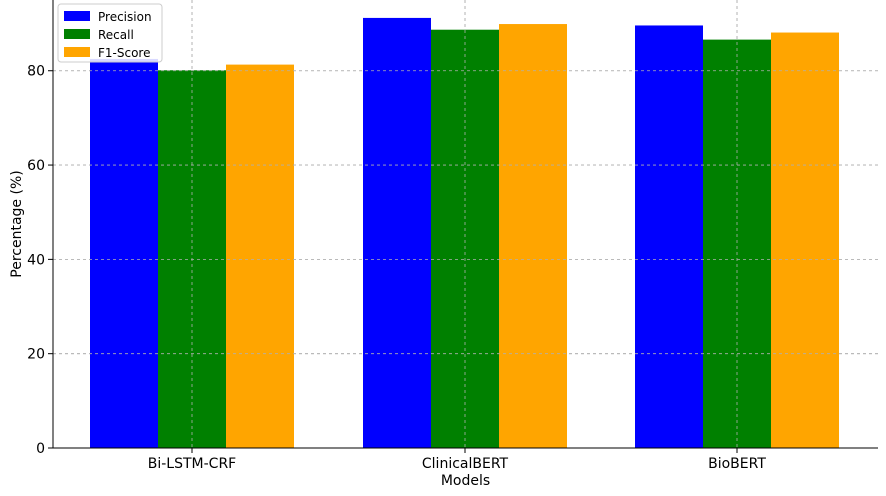 This screenshot has height=496, width=886. What do you see at coordinates (36, 72) in the screenshot?
I see `y-tick-label: 80` at bounding box center [36, 72].